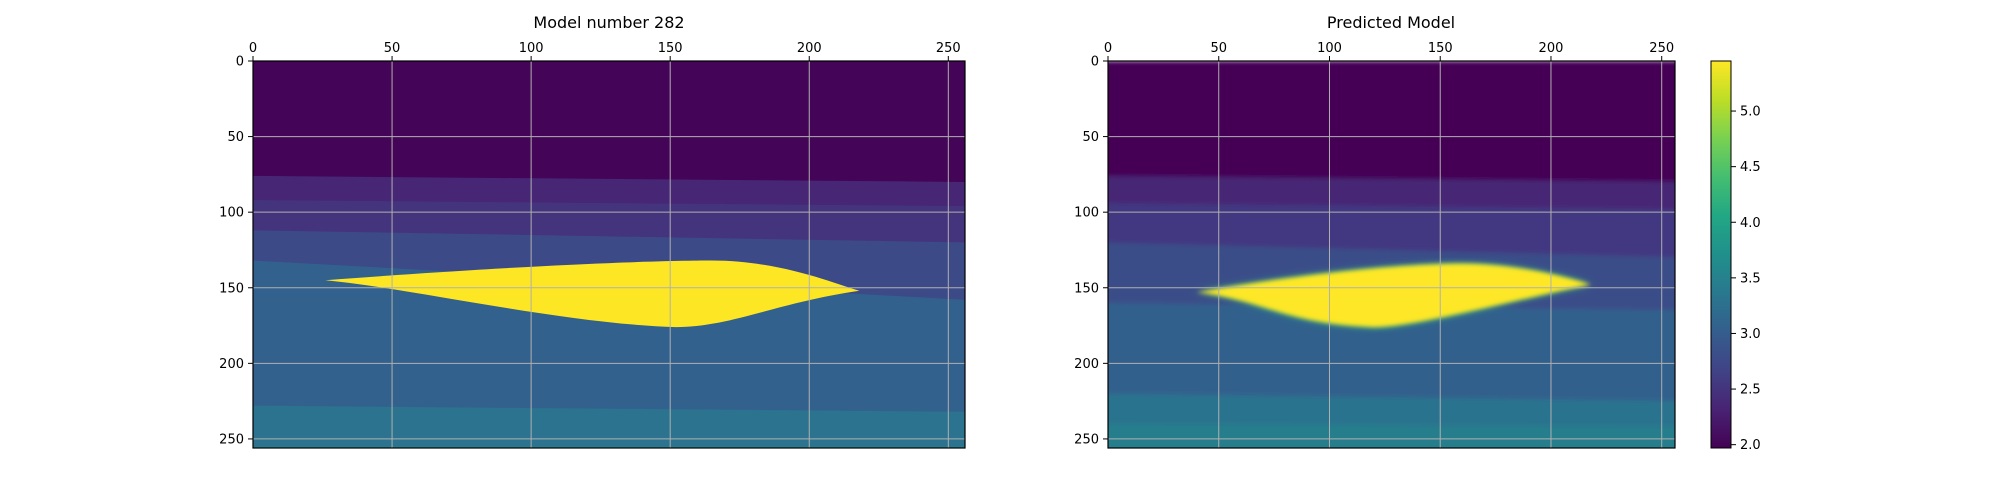 Image resolution: width=2000 pixels, height=500 pixels. I want to click on colorbar-tick-label: 4.0, so click(1750, 223).